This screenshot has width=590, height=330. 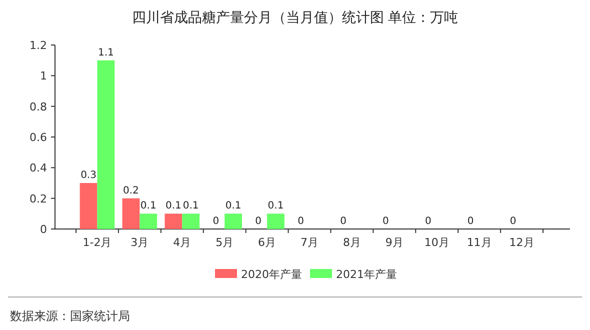 What do you see at coordinates (38, 107) in the screenshot?
I see `y-tick-label: 0.8` at bounding box center [38, 107].